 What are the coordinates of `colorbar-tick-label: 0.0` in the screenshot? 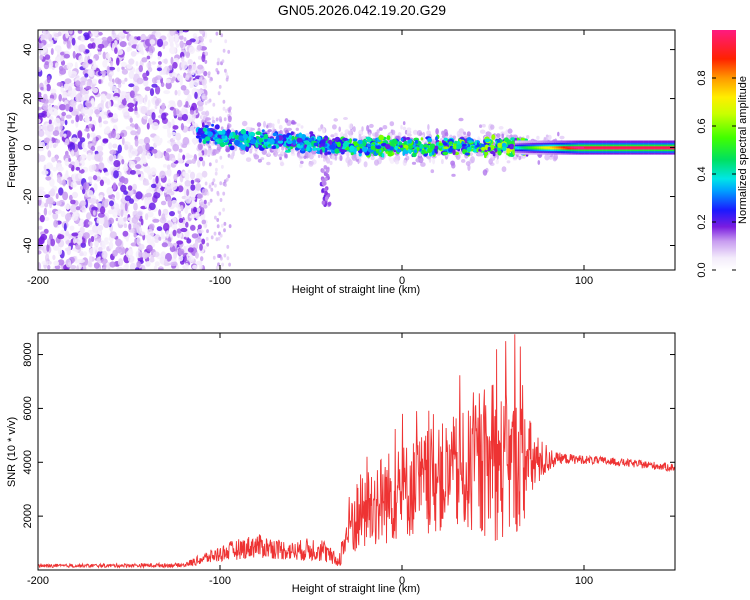 It's located at (702, 269).